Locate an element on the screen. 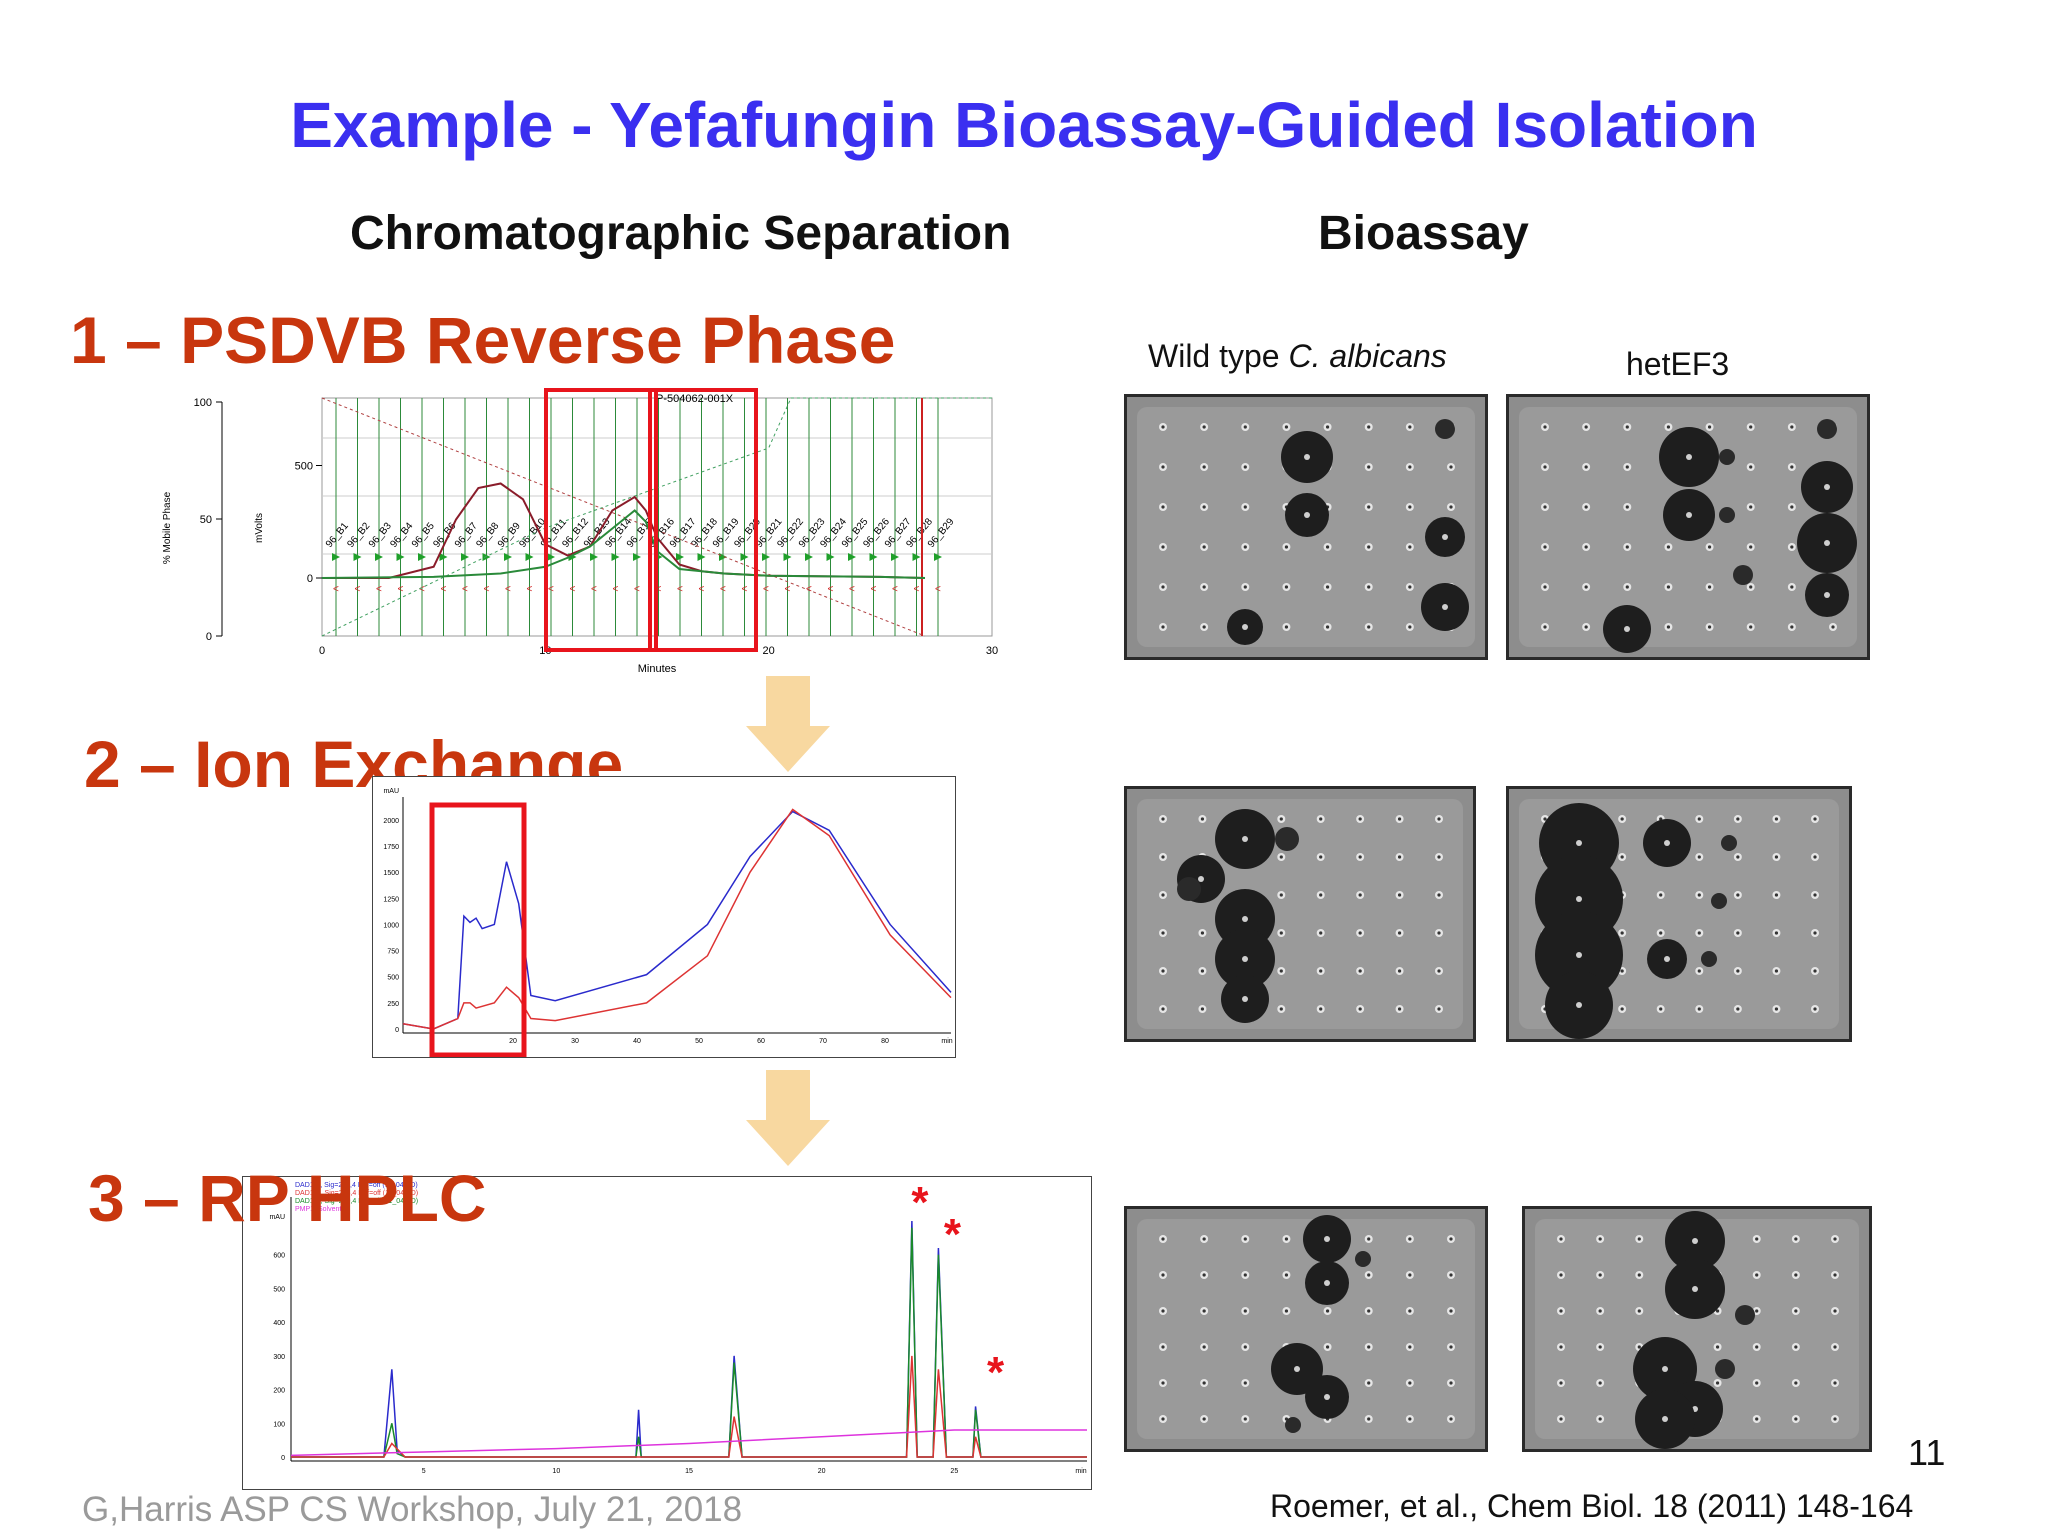 The width and height of the screenshot is (2048, 1536). x-tick-label: 0 is located at coordinates (322, 651).